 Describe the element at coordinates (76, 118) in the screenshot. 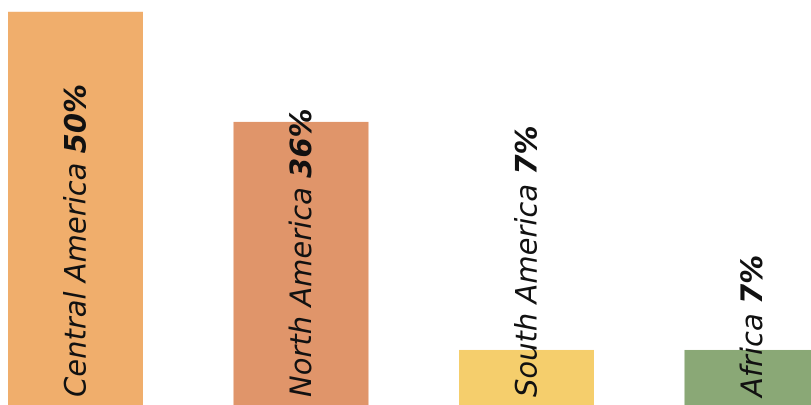

I see `bar-value-central-america: 50%` at that location.